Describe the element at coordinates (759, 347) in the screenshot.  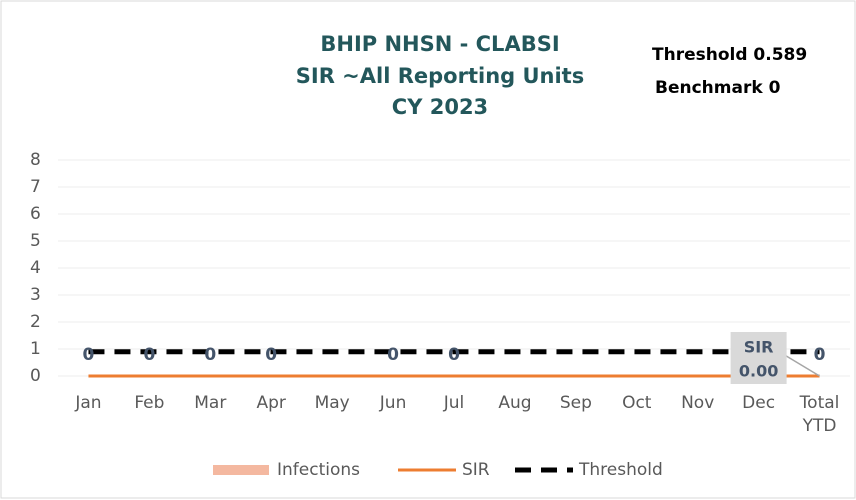
I see `callout-name: SIR` at that location.